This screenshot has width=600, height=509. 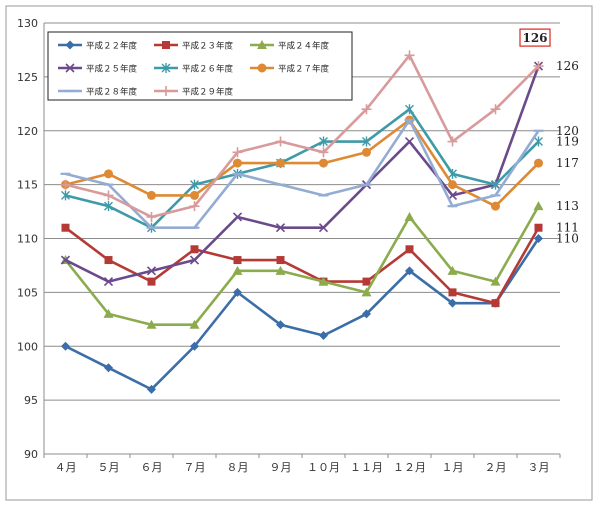 What do you see at coordinates (112, 46) in the screenshot?
I see `legend-label: 平成２２年度` at bounding box center [112, 46].